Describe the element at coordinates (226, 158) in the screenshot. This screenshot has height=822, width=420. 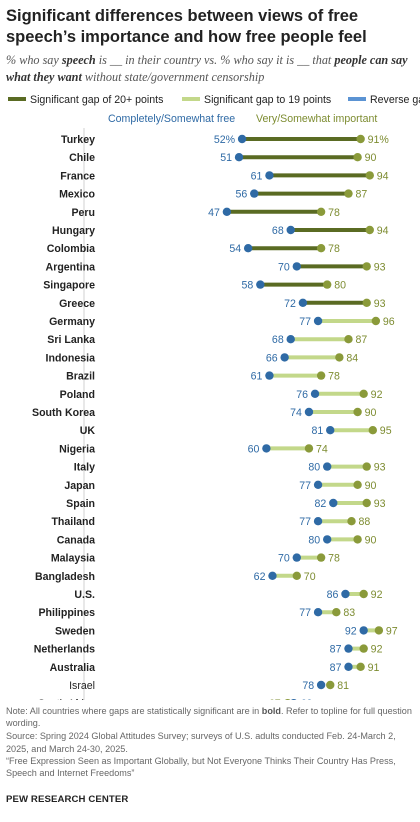
I see `free-value-label: 51` at that location.